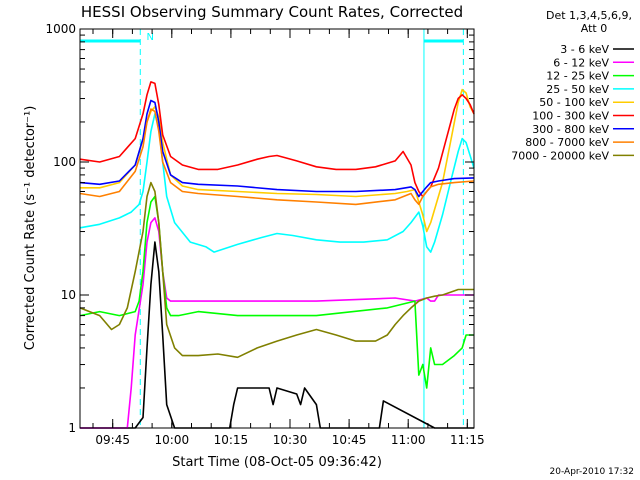 The width and height of the screenshot is (640, 480). What do you see at coordinates (570, 116) in the screenshot?
I see `legend-label: 100 - 300 keV` at bounding box center [570, 116].